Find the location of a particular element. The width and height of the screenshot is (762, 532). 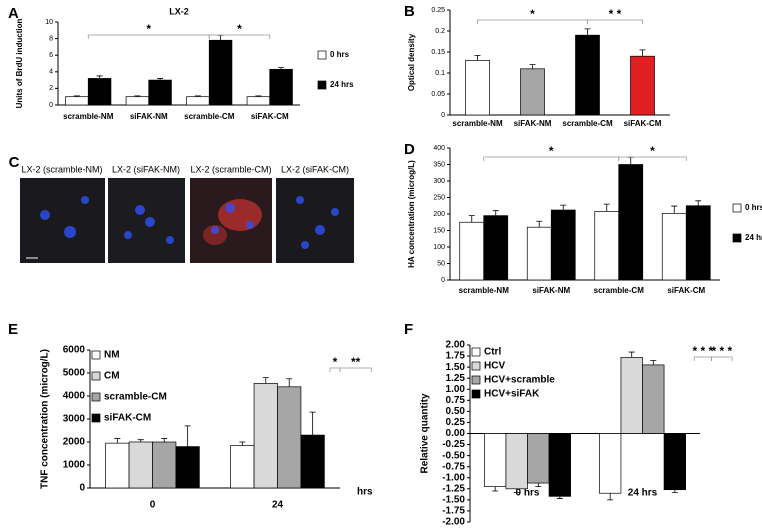

y-tick-label: 250 is located at coordinates (439, 197).